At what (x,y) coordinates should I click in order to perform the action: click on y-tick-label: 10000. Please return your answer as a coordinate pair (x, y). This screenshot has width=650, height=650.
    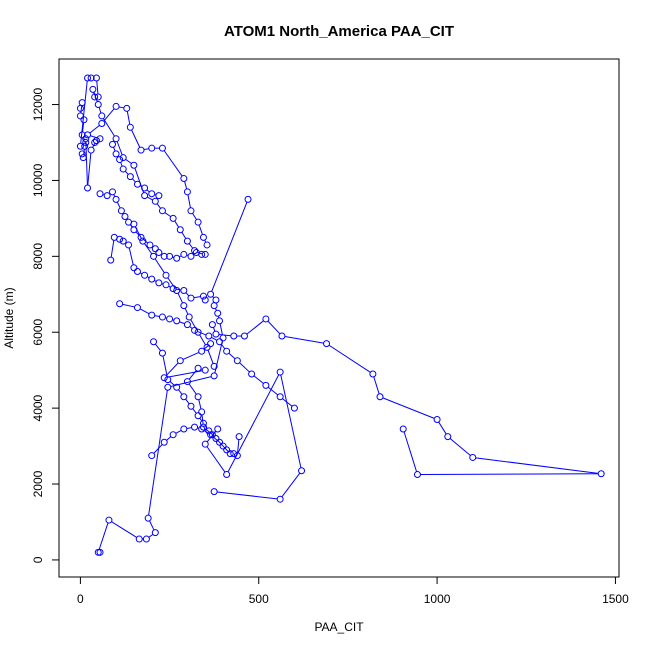
    Looking at the image, I should click on (38, 180).